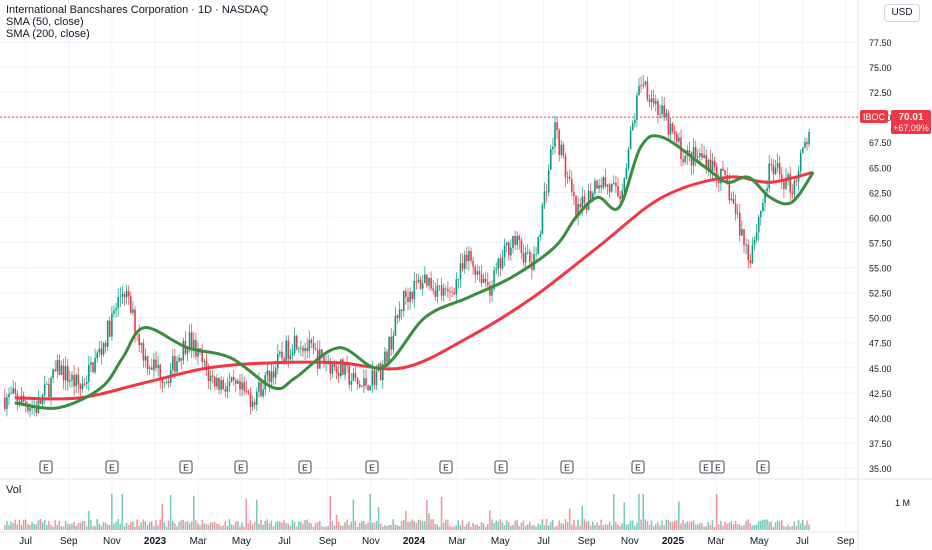 Image resolution: width=932 pixels, height=550 pixels. I want to click on currency-button: USD, so click(902, 13).